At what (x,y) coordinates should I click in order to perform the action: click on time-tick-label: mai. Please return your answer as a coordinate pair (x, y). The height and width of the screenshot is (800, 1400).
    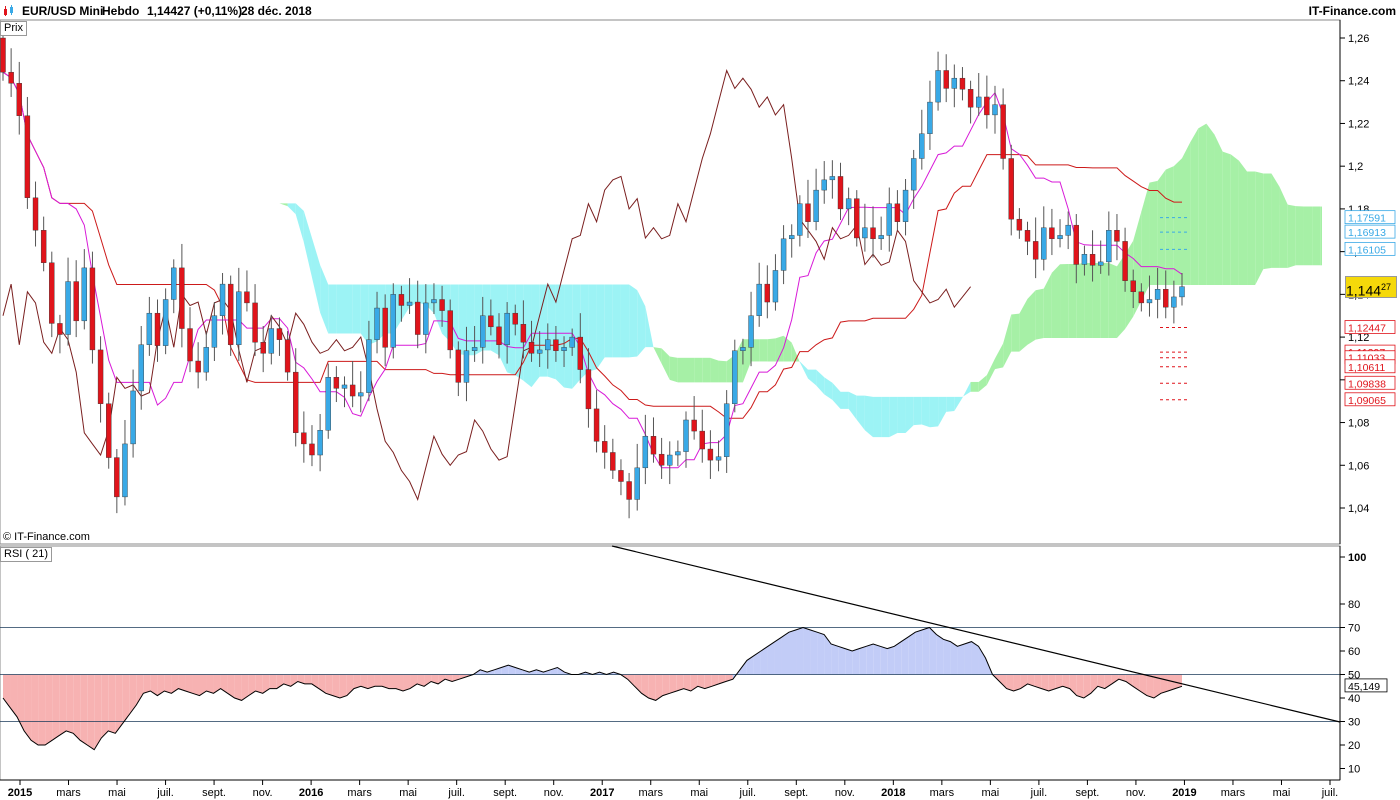
    Looking at the image, I should click on (117, 793).